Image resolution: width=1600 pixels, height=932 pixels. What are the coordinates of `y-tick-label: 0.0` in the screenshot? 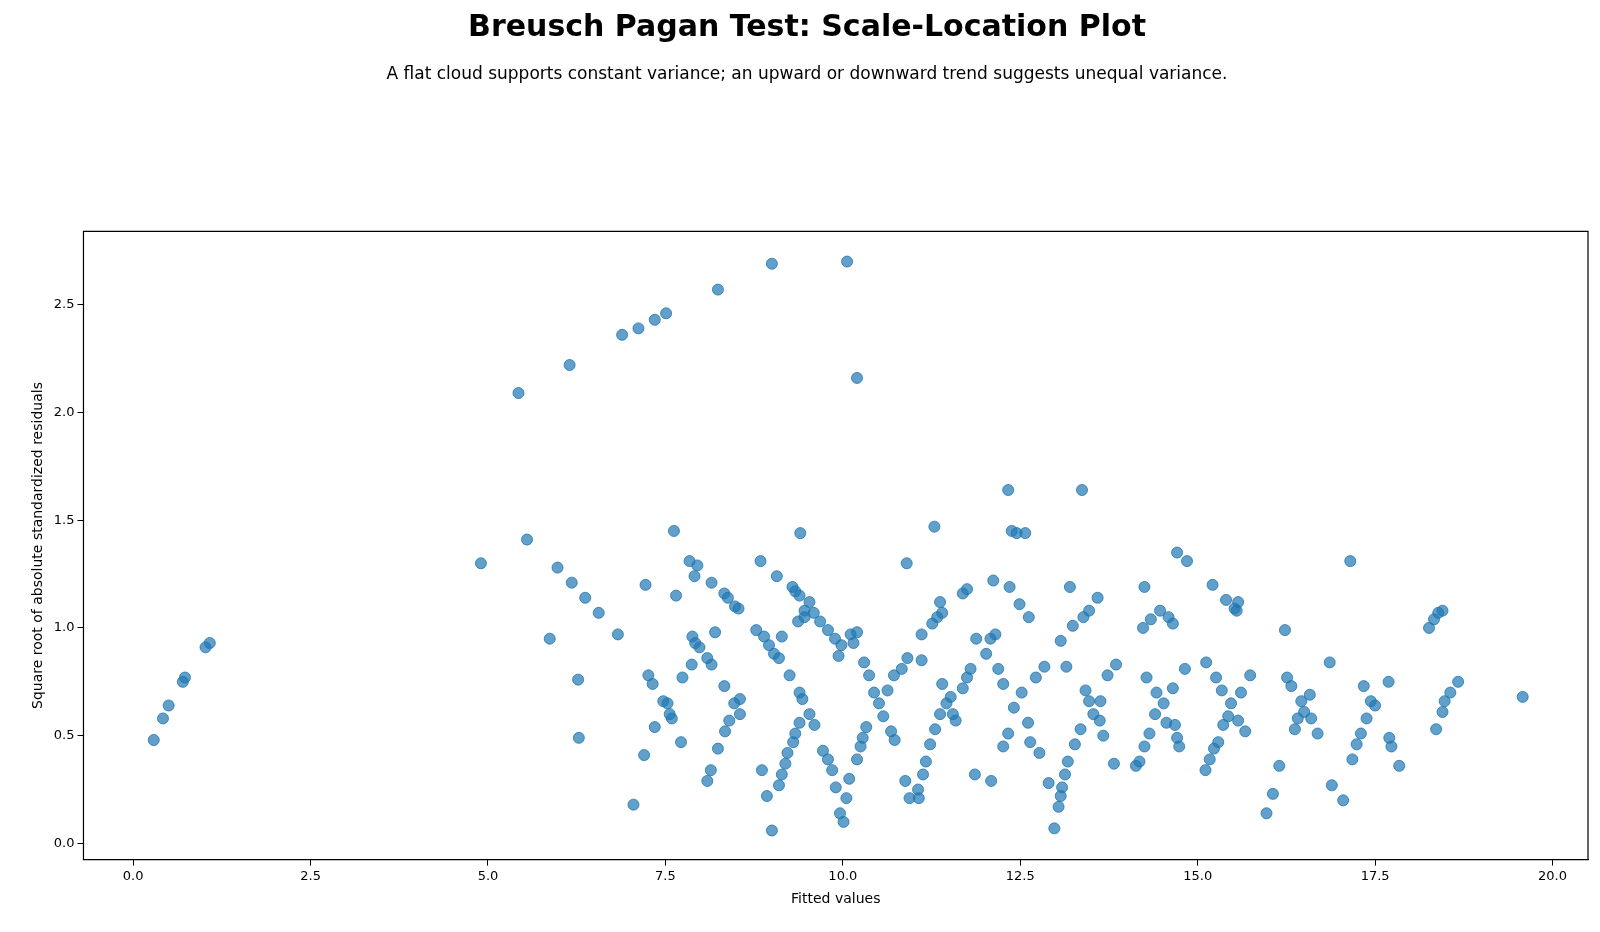 It's located at (64, 842).